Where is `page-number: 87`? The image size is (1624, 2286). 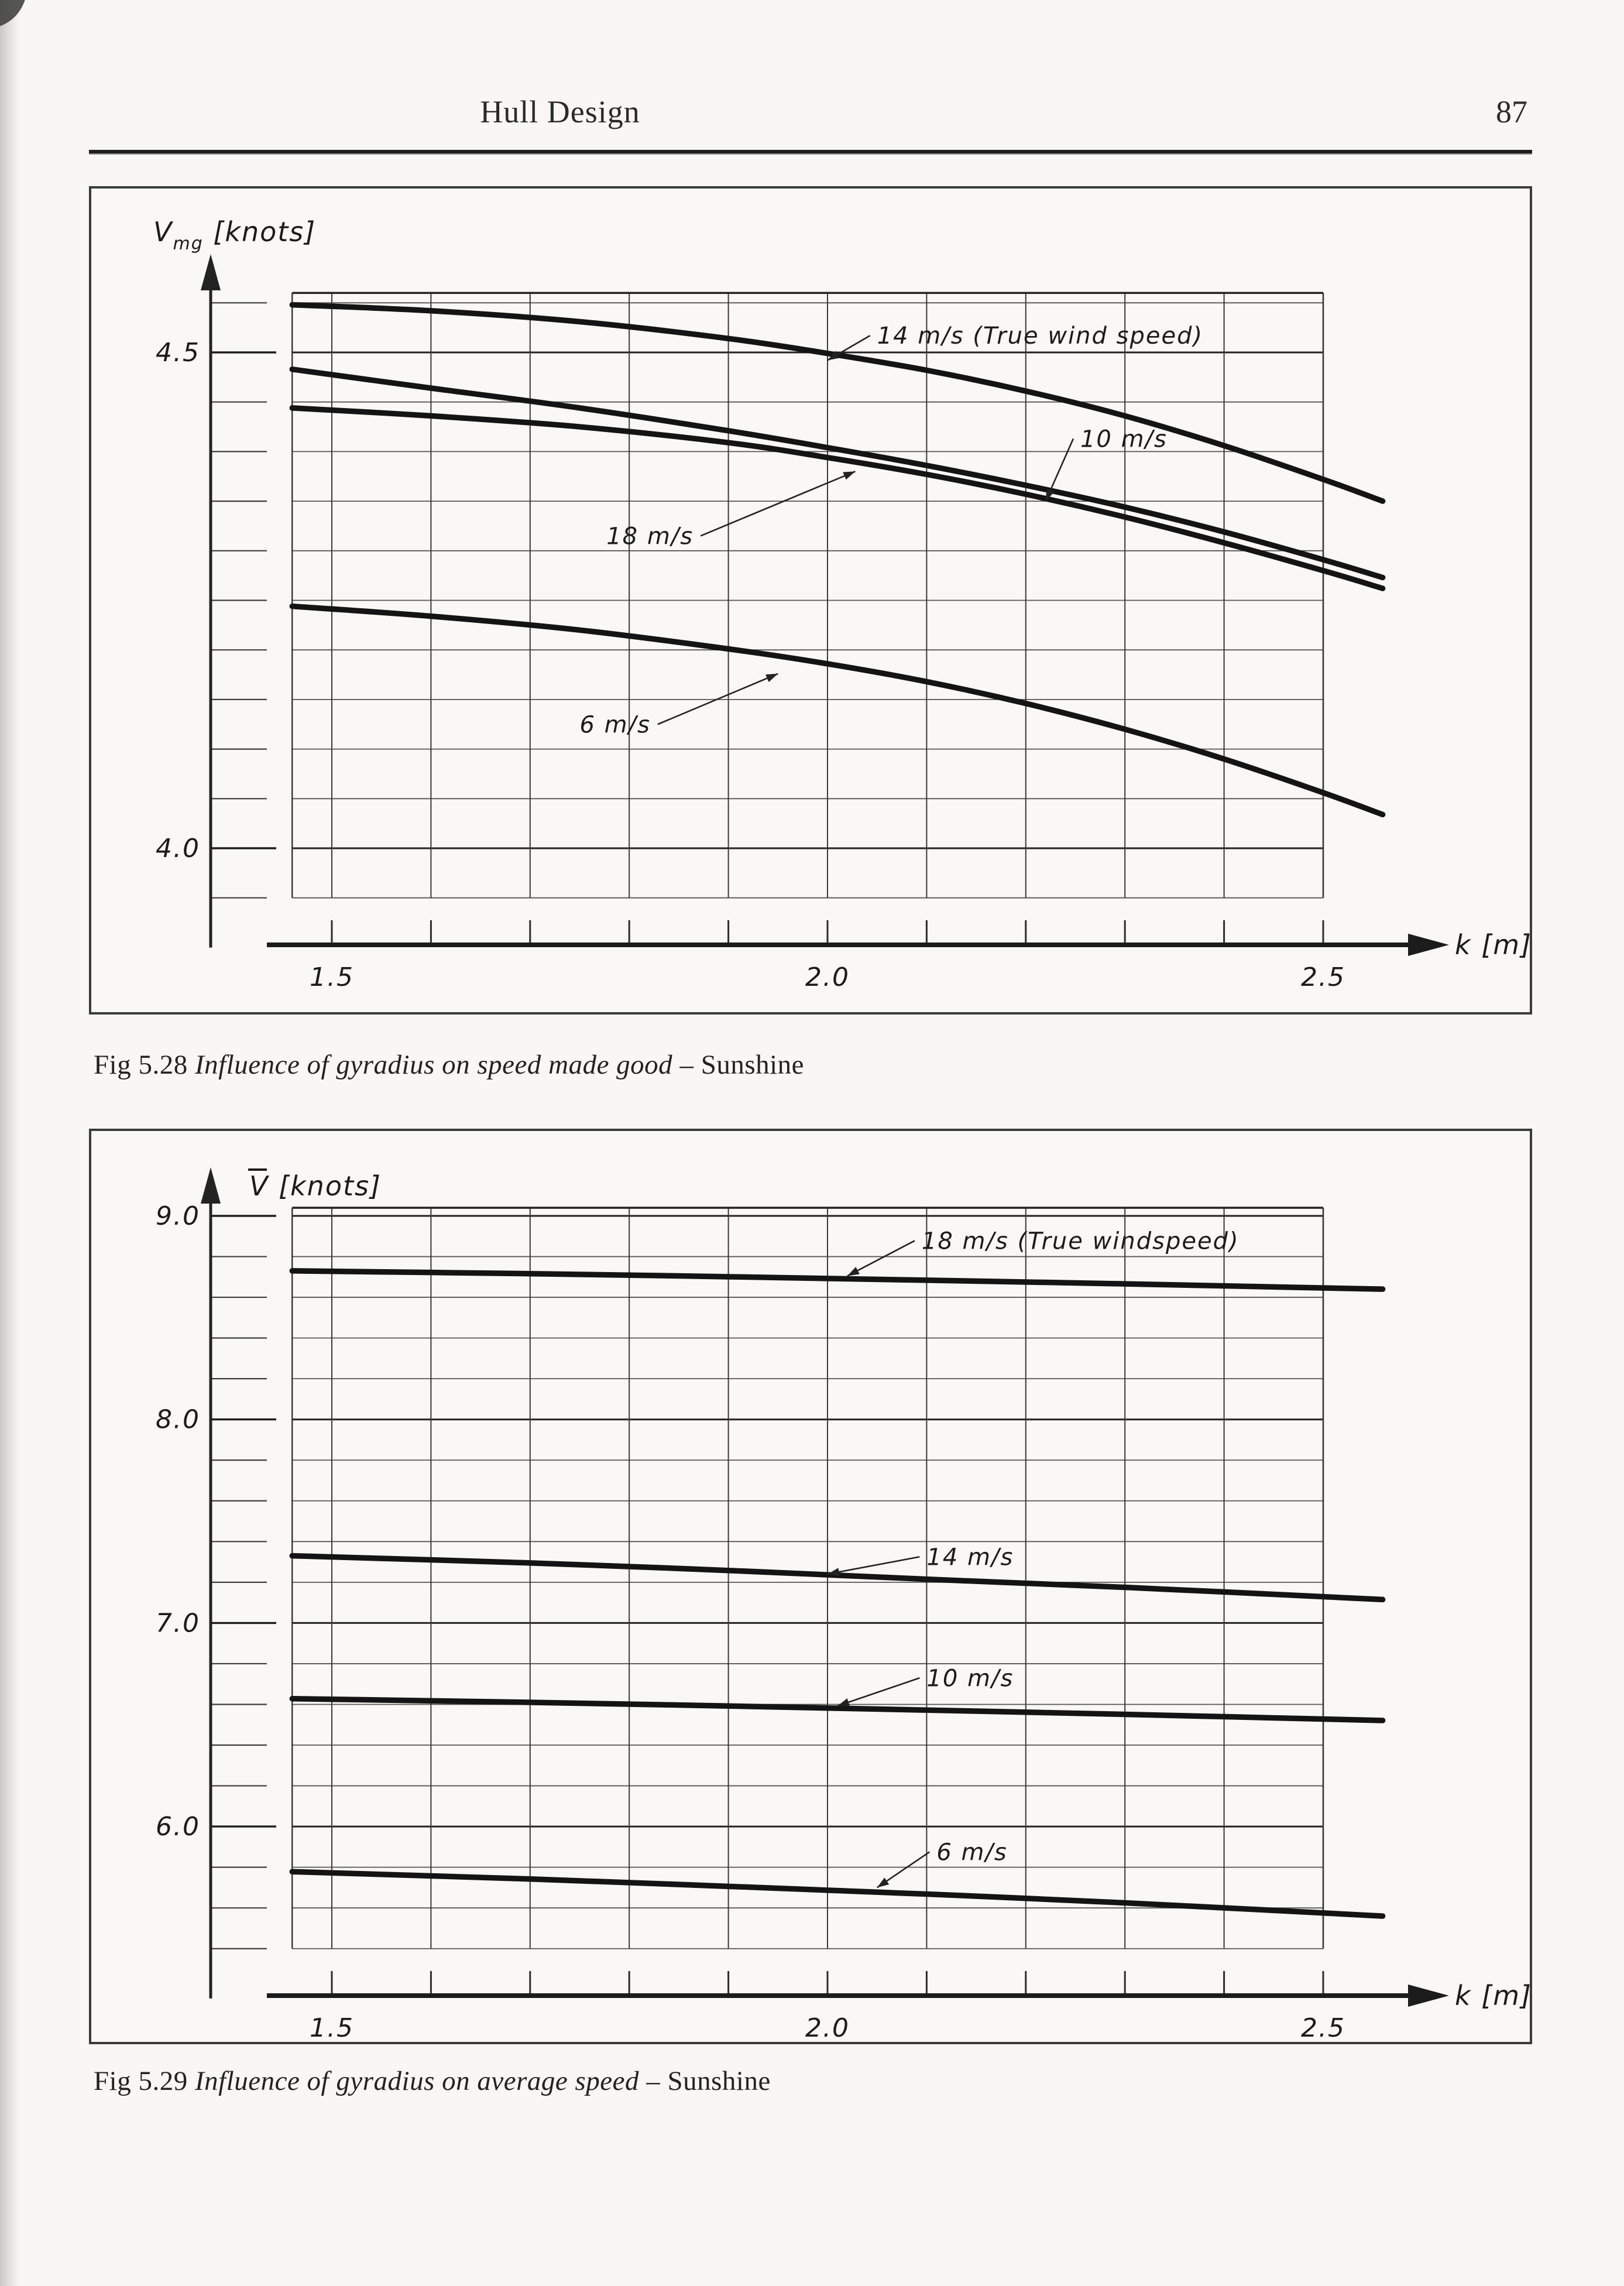 page-number: 87 is located at coordinates (1511, 111).